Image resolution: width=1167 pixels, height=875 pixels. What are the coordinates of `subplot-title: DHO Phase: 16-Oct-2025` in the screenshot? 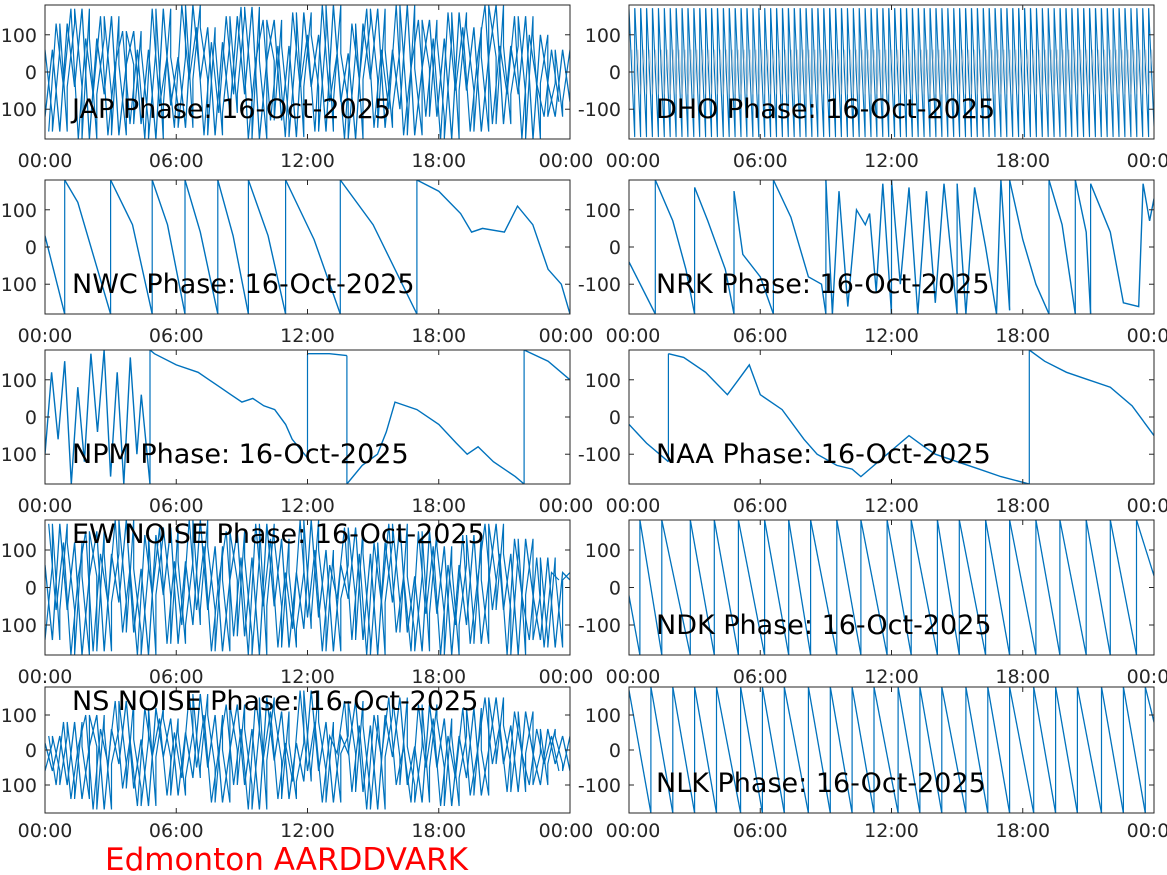 It's located at (825, 109).